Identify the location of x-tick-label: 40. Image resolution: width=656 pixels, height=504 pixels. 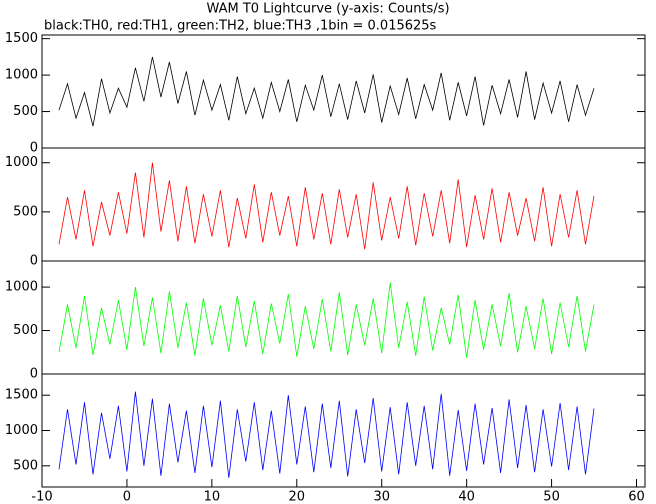
(466, 497).